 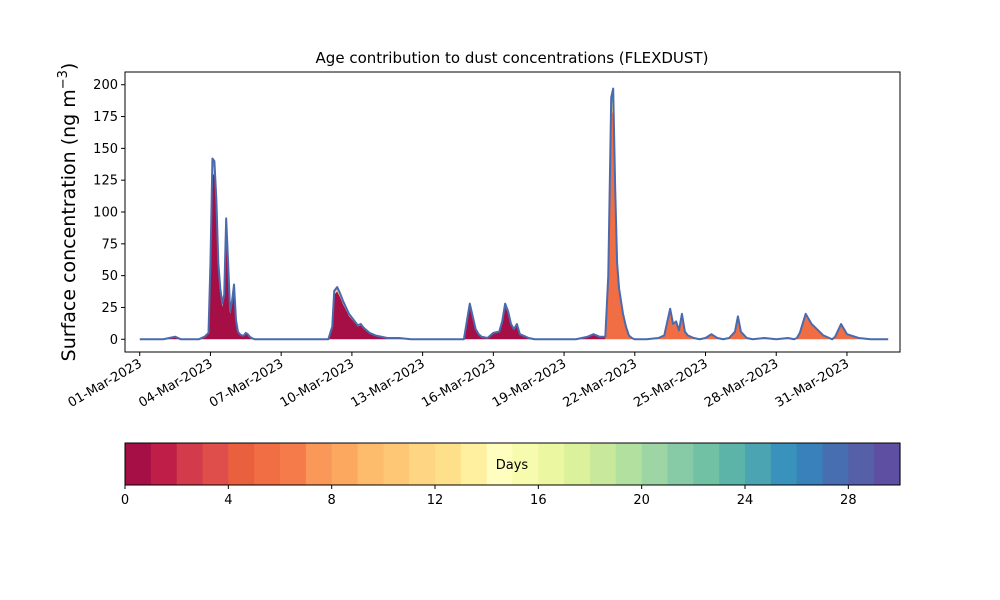 I want to click on y-tick-label: 200, so click(x=105, y=85).